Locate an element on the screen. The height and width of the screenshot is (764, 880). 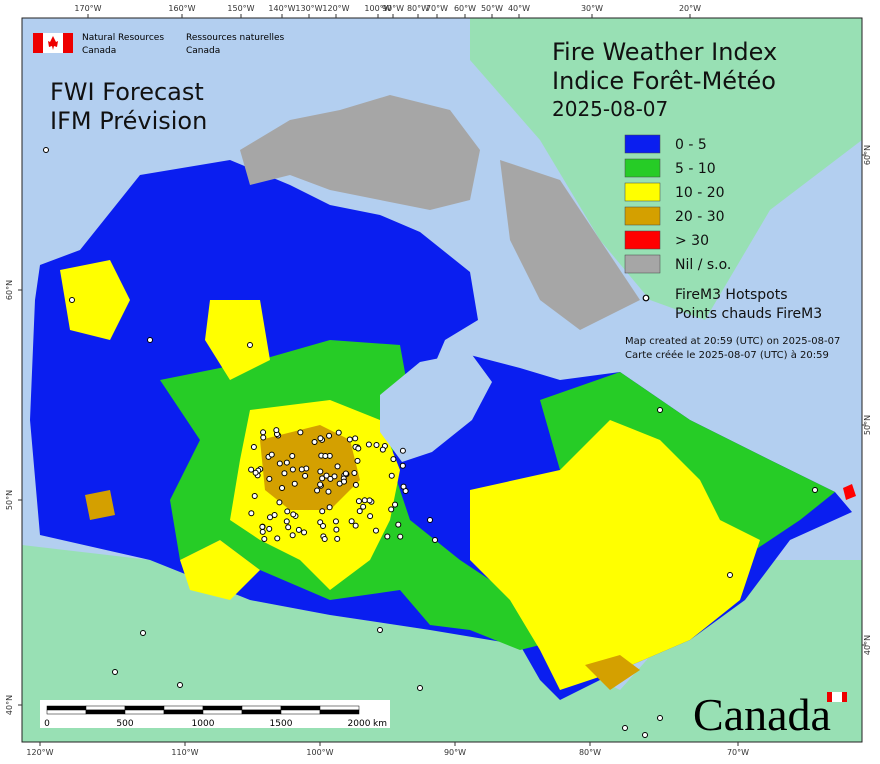
bottom-axis: 120°W 110°W 100°W 90°W 80°W 70°W is located at coordinates (387, 749).